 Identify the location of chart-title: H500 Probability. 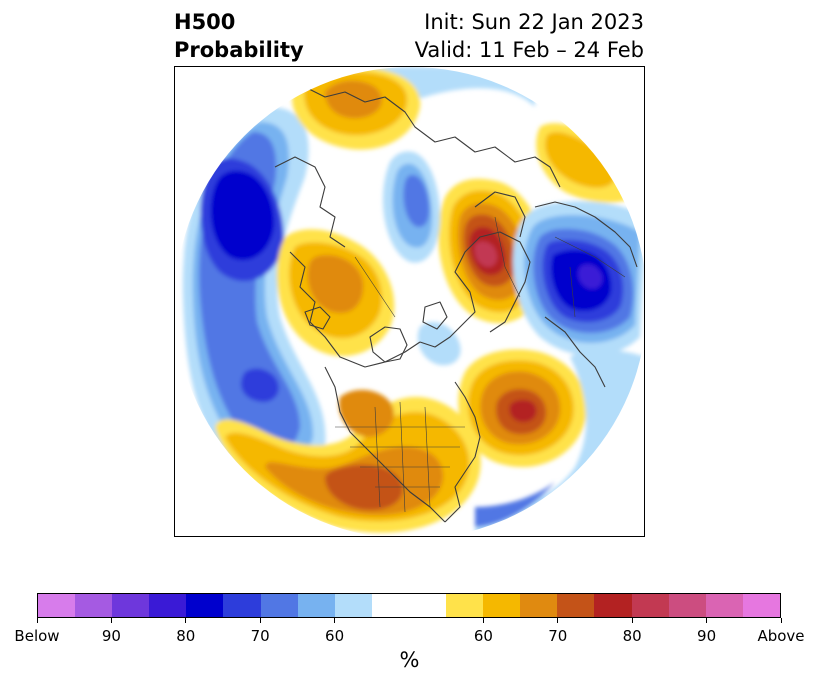
(239, 36).